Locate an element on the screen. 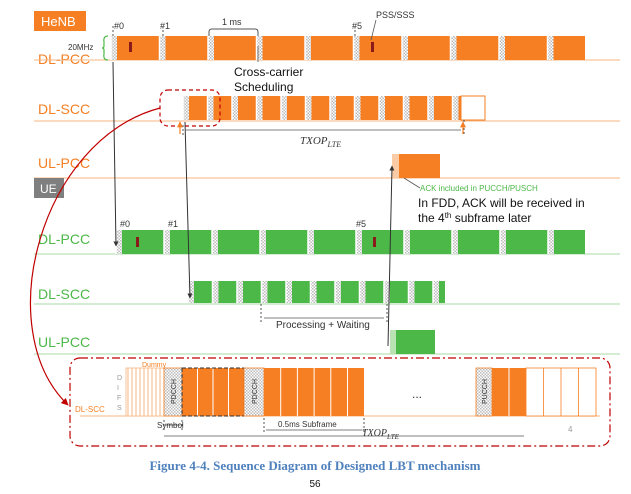 The width and height of the screenshot is (631, 494). pdcch-label-1: PDCCH is located at coordinates (174, 391).